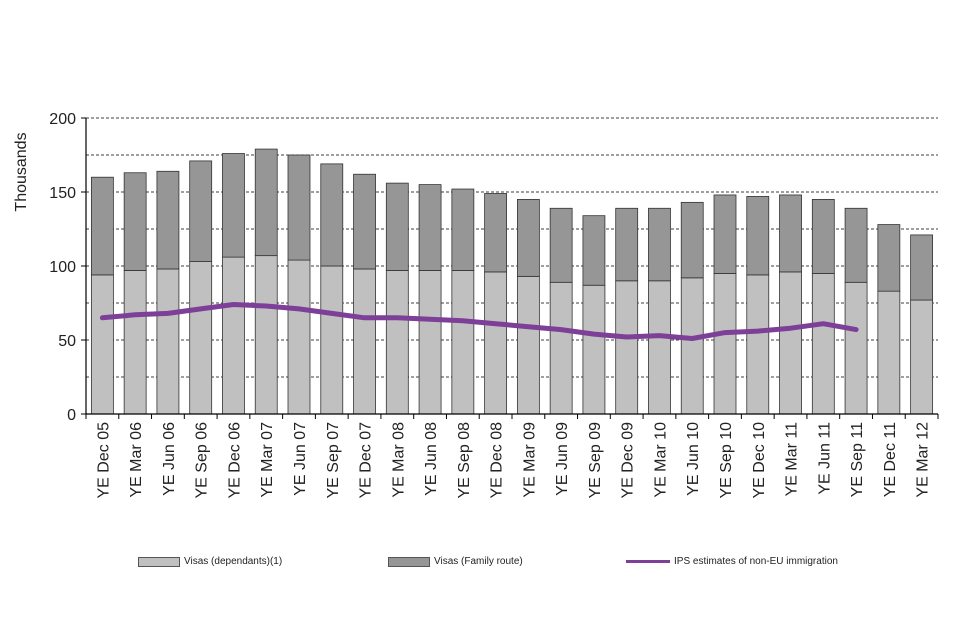 The width and height of the screenshot is (960, 640). I want to click on y-axis-label: Thousands, so click(21, 171).